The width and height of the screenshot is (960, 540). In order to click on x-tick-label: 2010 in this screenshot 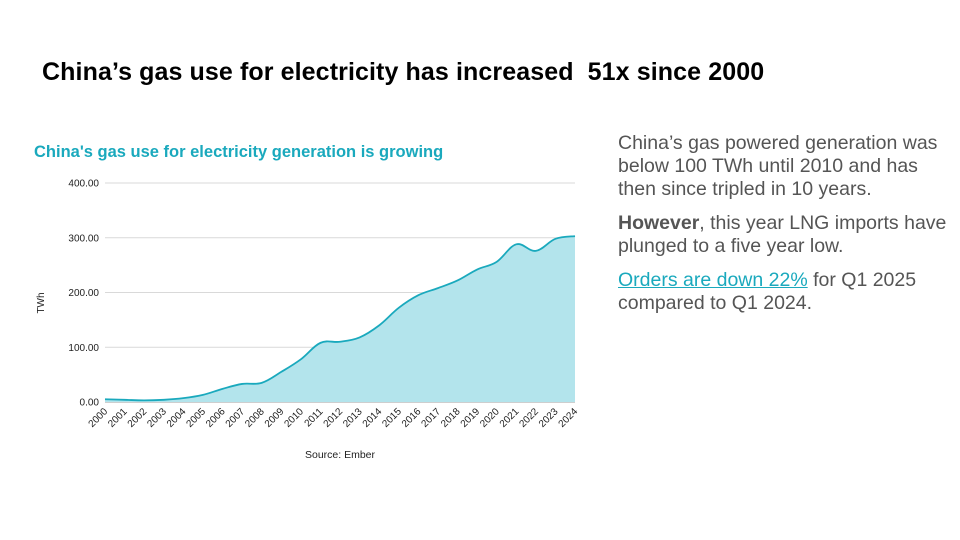, I will do `click(294, 418)`.